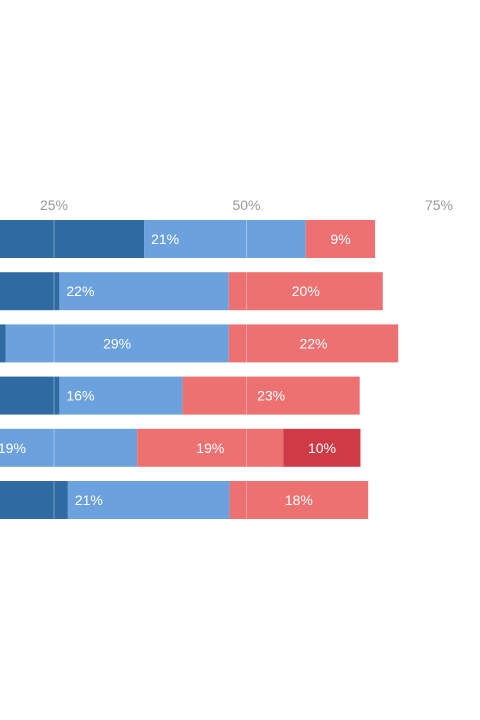 The width and height of the screenshot is (480, 720). Describe the element at coordinates (80, 396) in the screenshot. I see `bar-value-label: 16%` at that location.